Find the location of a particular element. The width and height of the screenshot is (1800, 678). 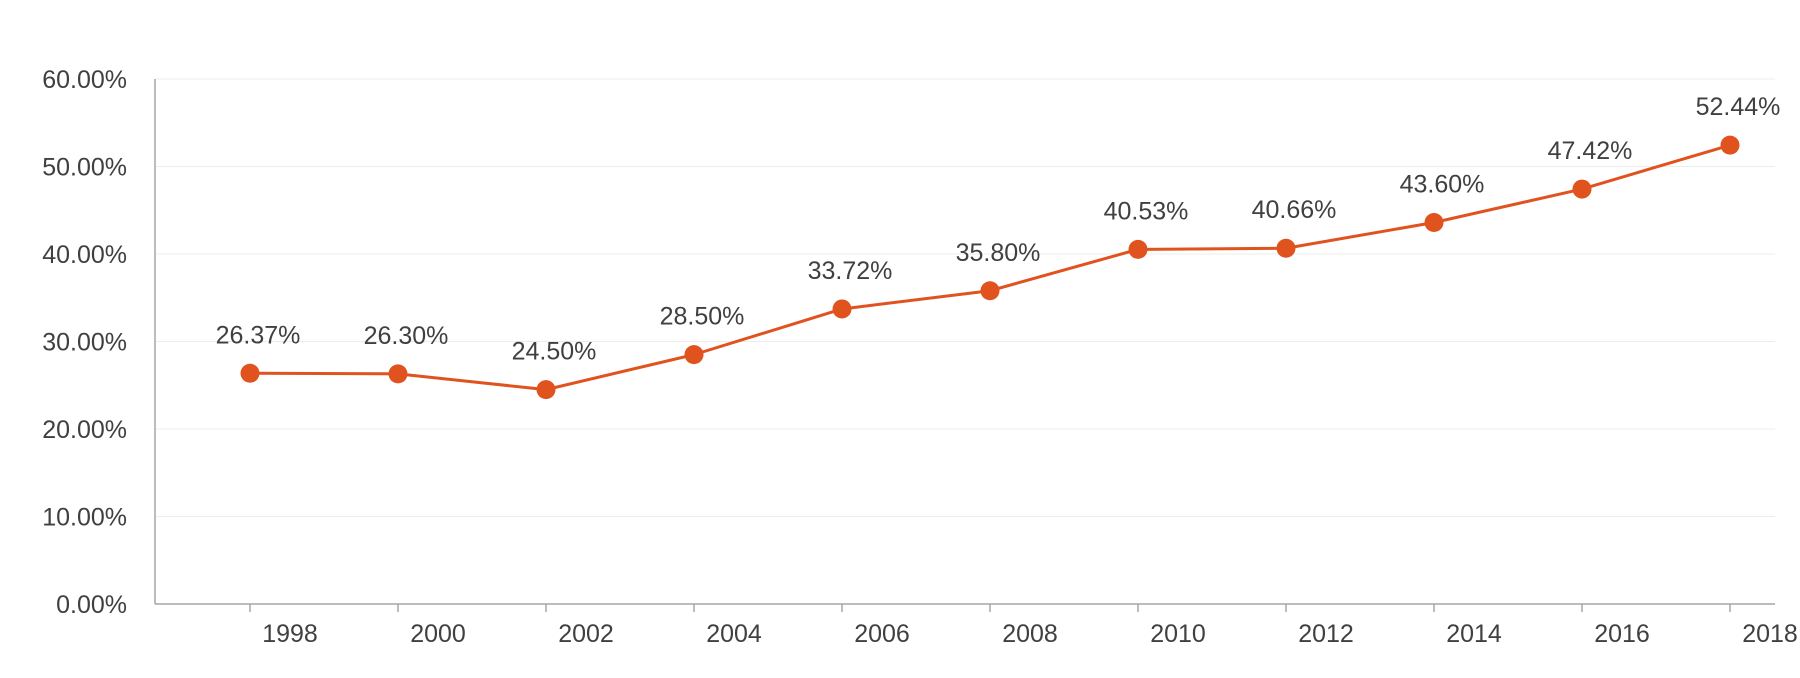

x-tick-label: 2002 is located at coordinates (586, 634).